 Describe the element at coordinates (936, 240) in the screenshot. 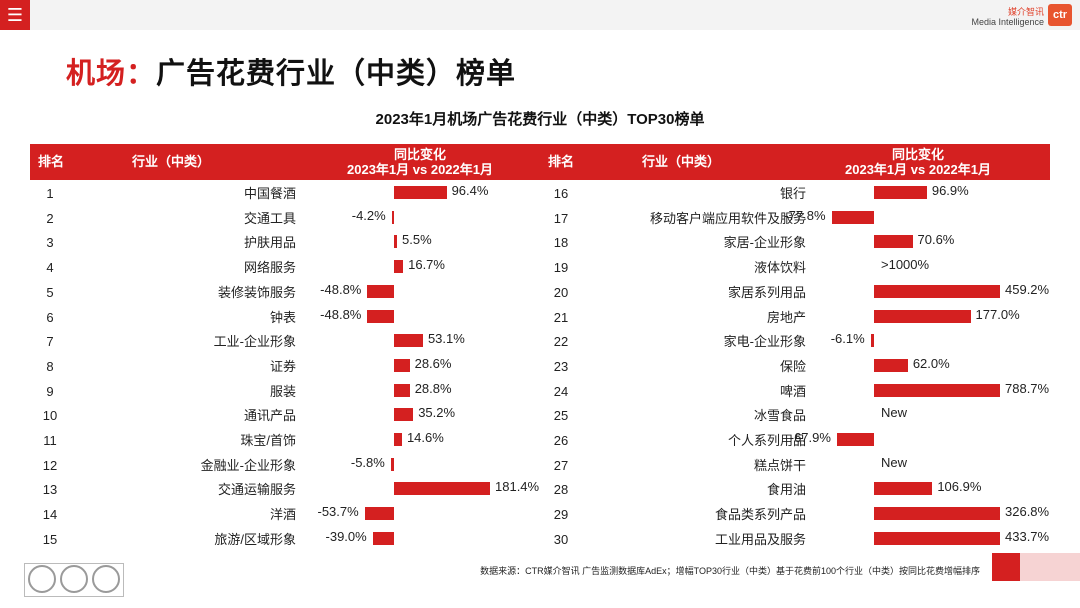

I see `change-label: 70.6%` at that location.